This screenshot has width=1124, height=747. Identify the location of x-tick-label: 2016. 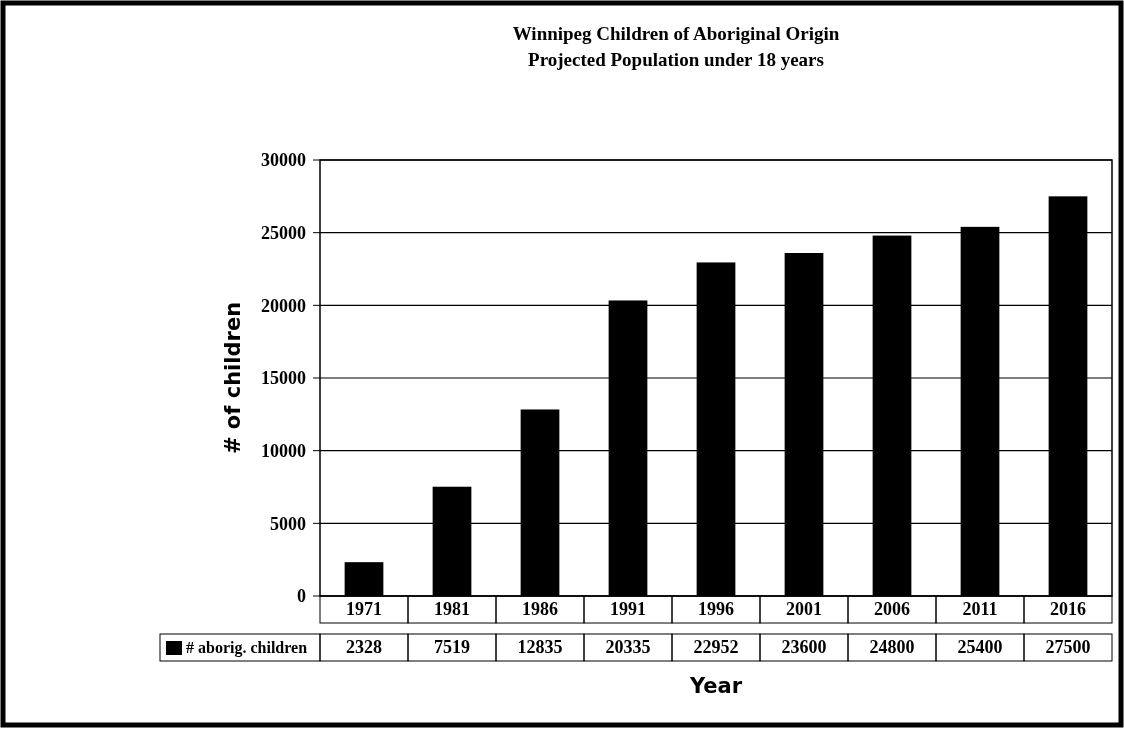
(1068, 609).